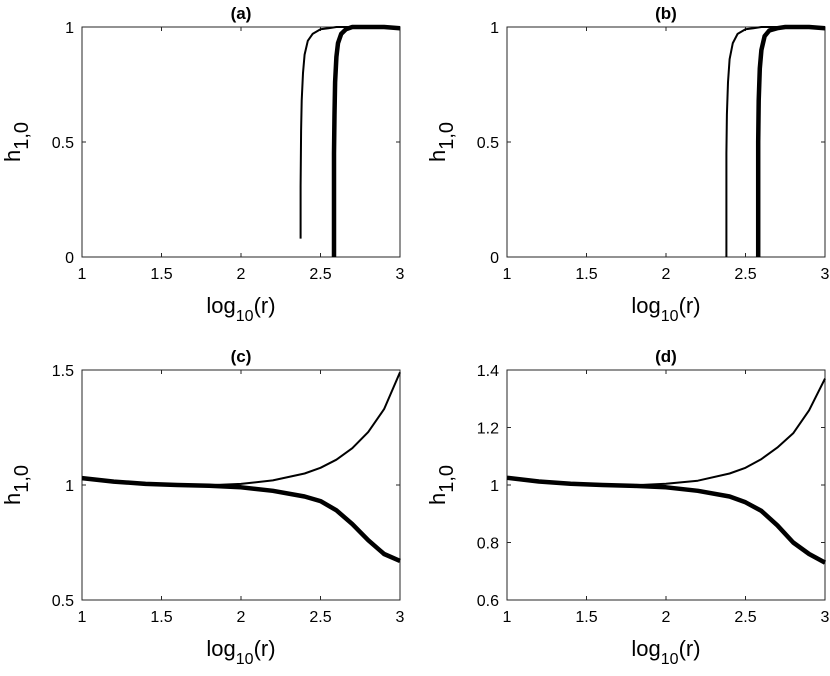  I want to click on y-tick-label: 1.2, so click(488, 429).